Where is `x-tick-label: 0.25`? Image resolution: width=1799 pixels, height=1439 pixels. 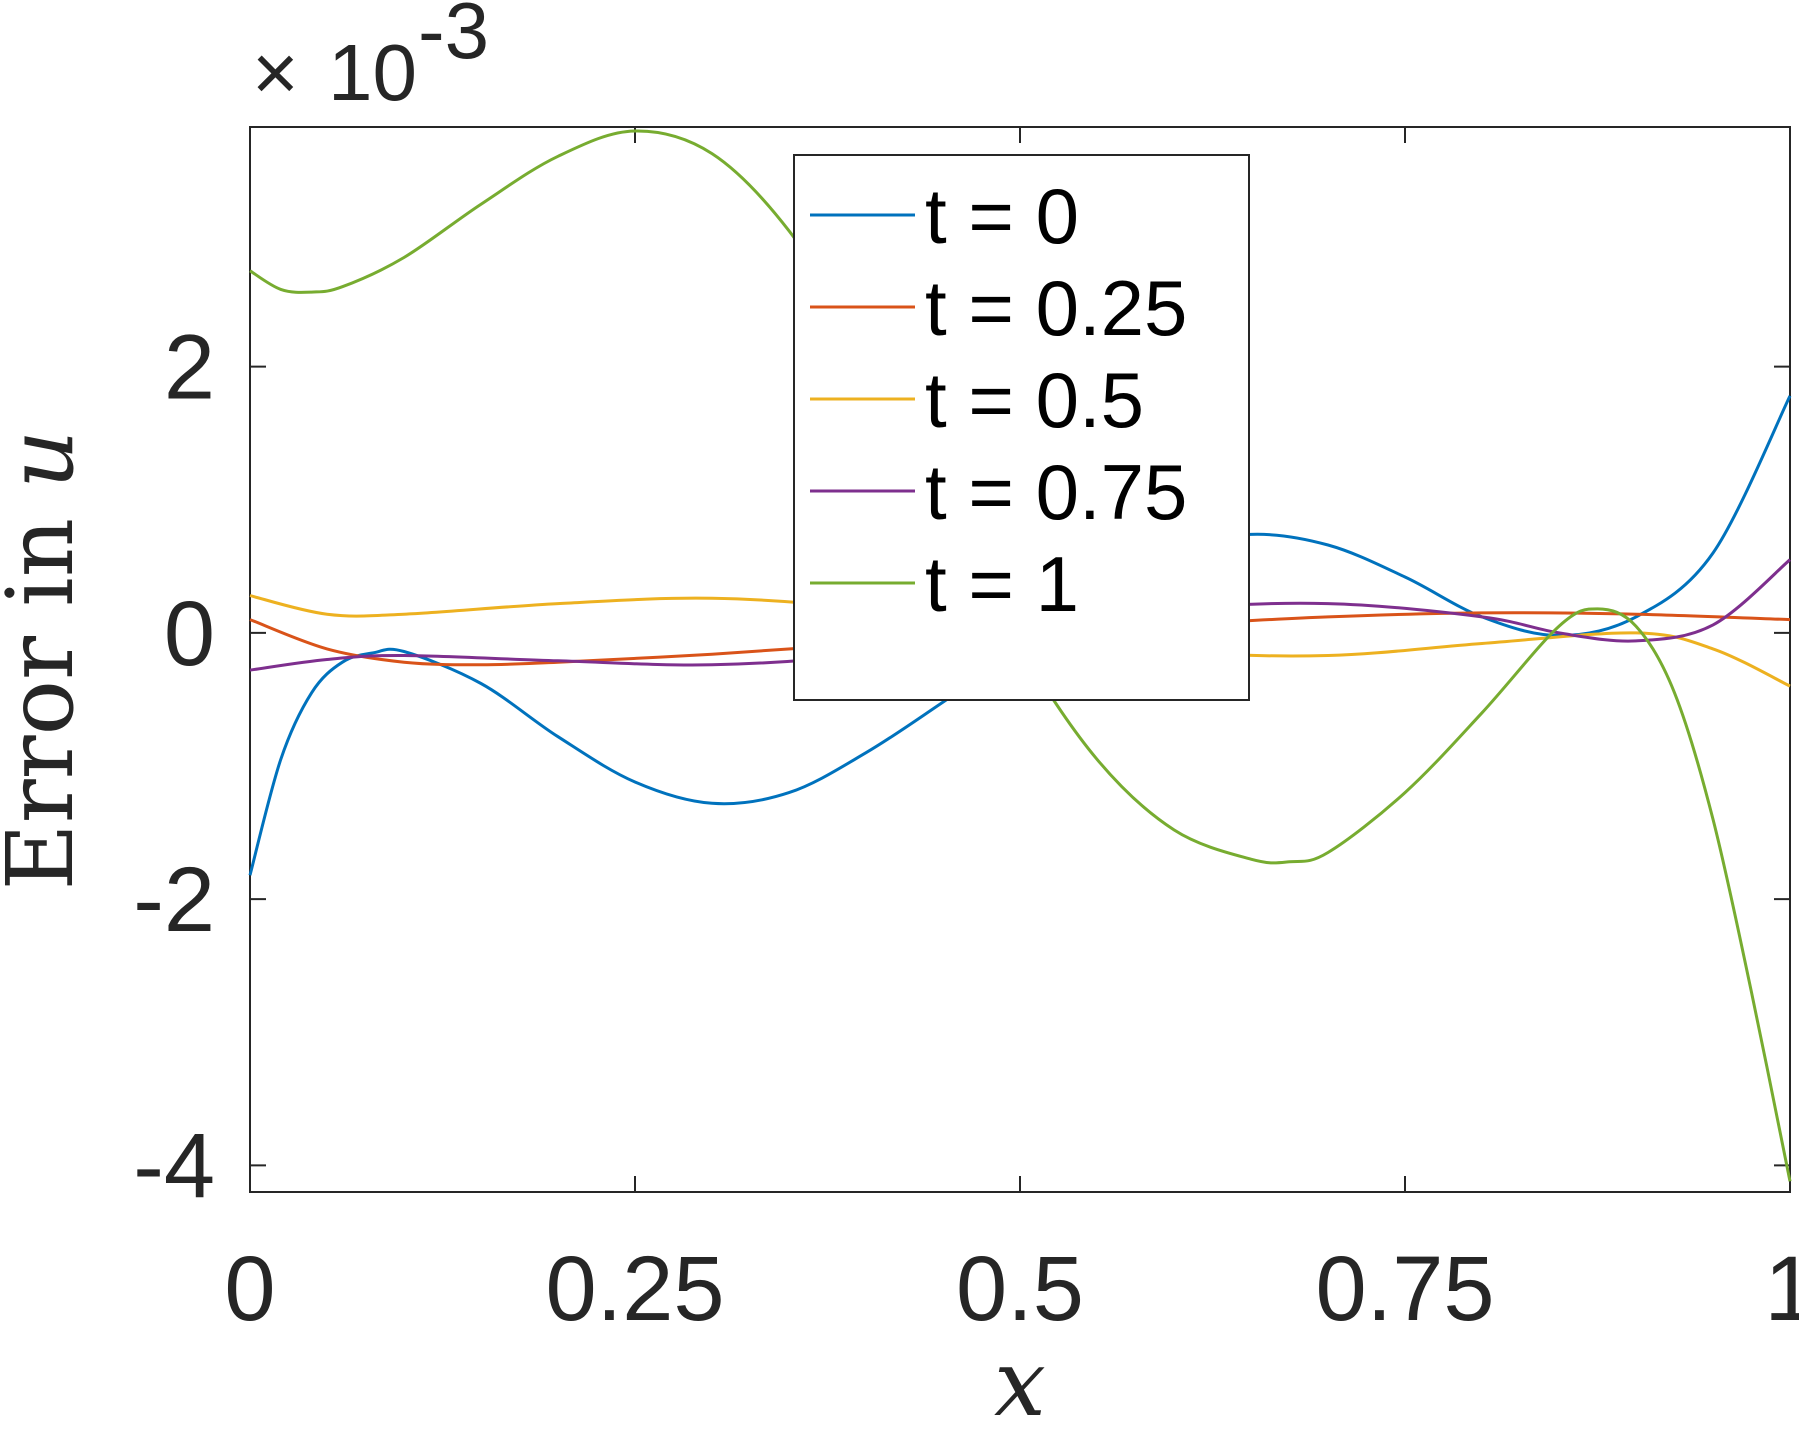 x-tick-label: 0.25 is located at coordinates (634, 1289).